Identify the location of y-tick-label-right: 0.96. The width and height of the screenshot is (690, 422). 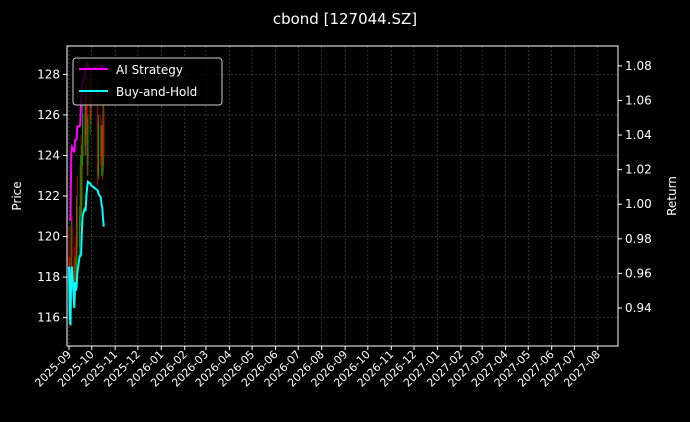
(638, 273).